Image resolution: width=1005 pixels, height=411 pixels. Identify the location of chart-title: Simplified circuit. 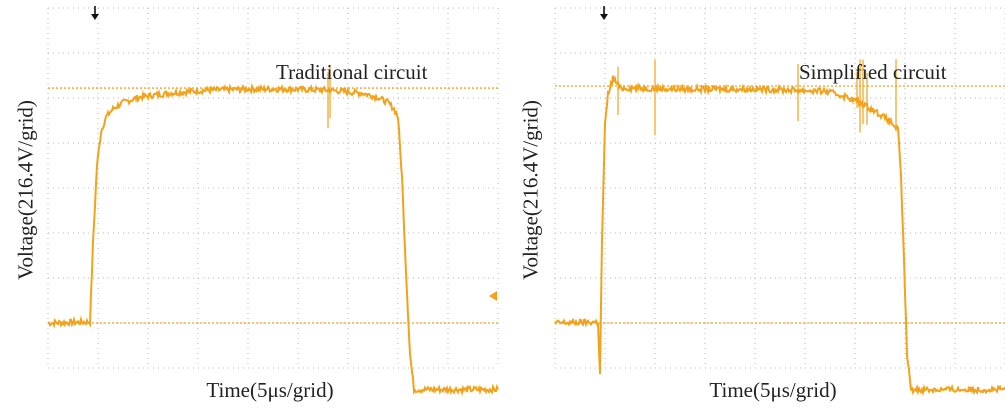
(873, 72).